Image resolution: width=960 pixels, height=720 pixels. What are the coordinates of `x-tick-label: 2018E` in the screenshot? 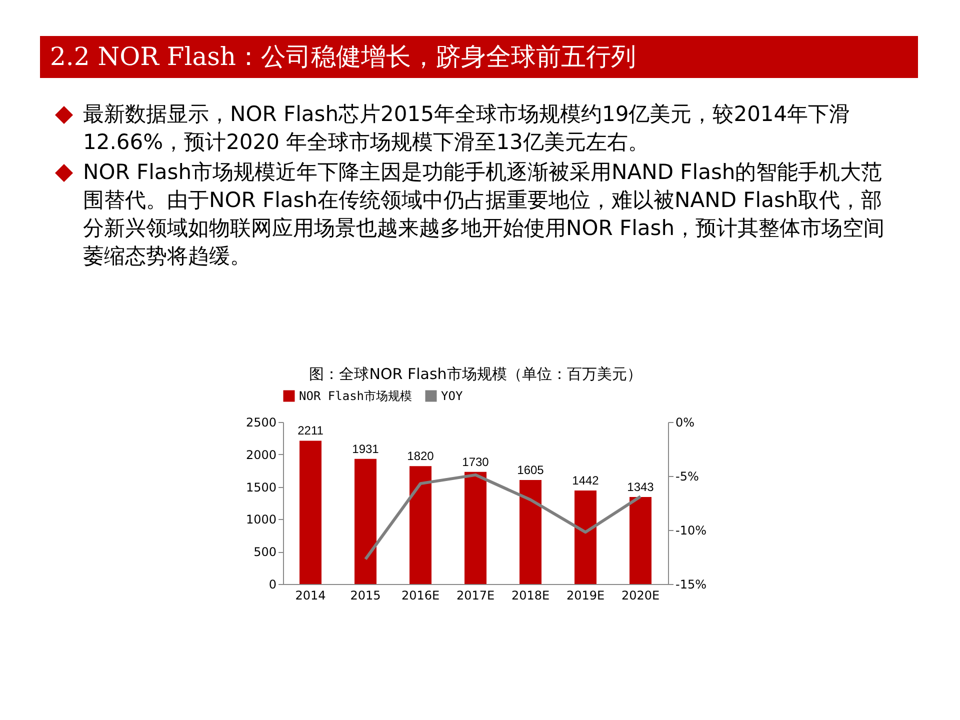 It's located at (530, 595).